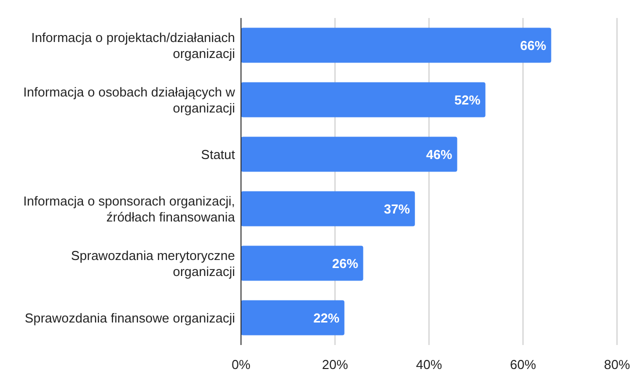  What do you see at coordinates (129, 100) in the screenshot?
I see `y-tick-label: Informacja o osobach działających w organizacji` at bounding box center [129, 100].